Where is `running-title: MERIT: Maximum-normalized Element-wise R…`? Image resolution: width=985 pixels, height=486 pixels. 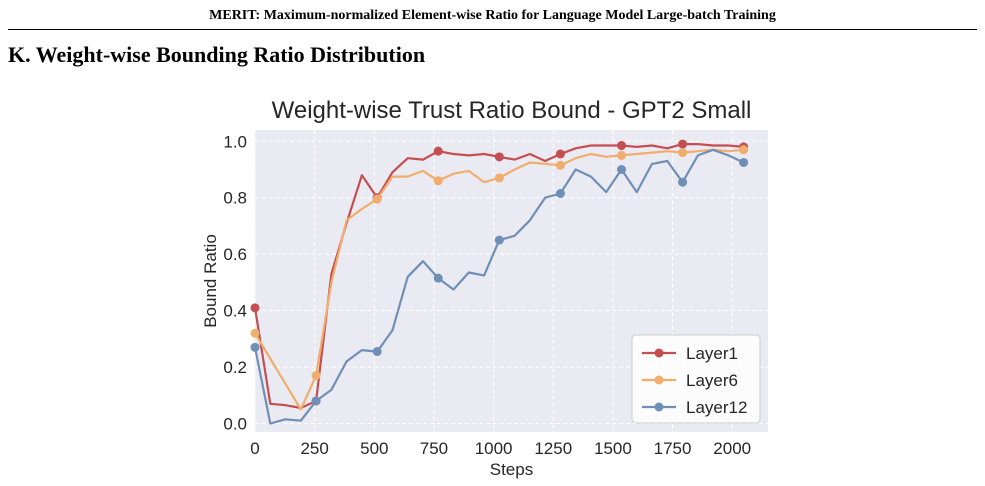 running-title: MERIT: Maximum-normalized Element-wise R… is located at coordinates (492, 15).